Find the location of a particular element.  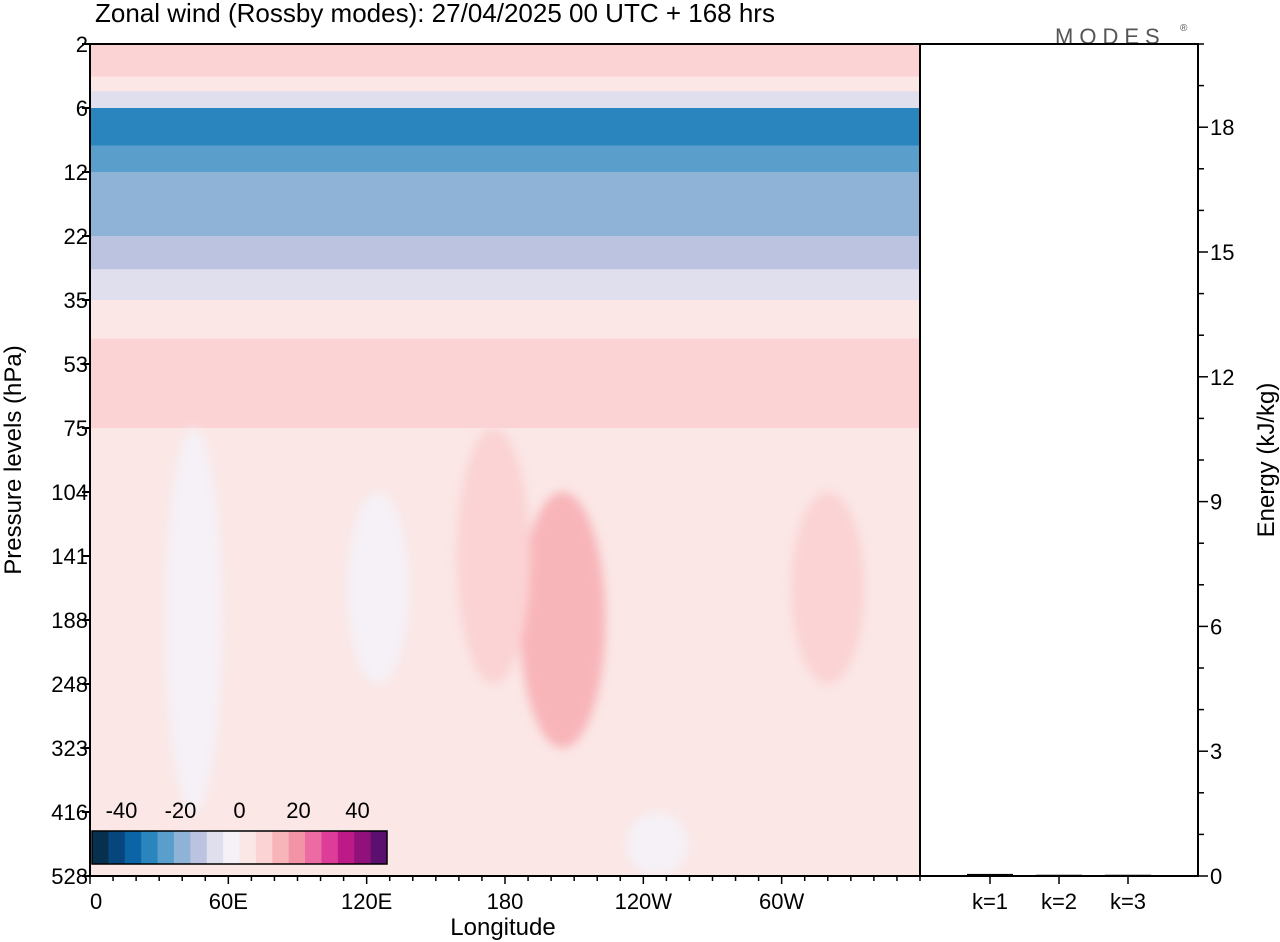

longitude-tick-label: 60E is located at coordinates (228, 901).